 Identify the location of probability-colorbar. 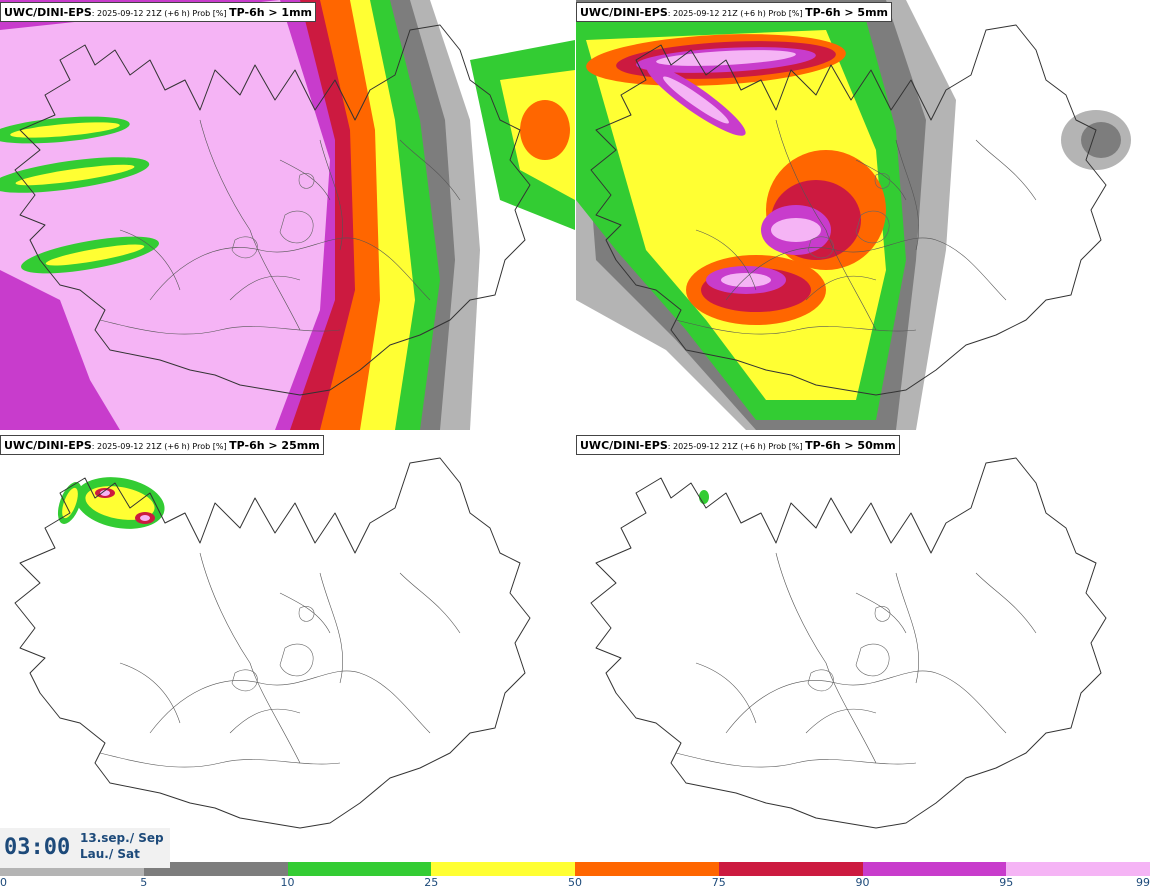
(575, 869).